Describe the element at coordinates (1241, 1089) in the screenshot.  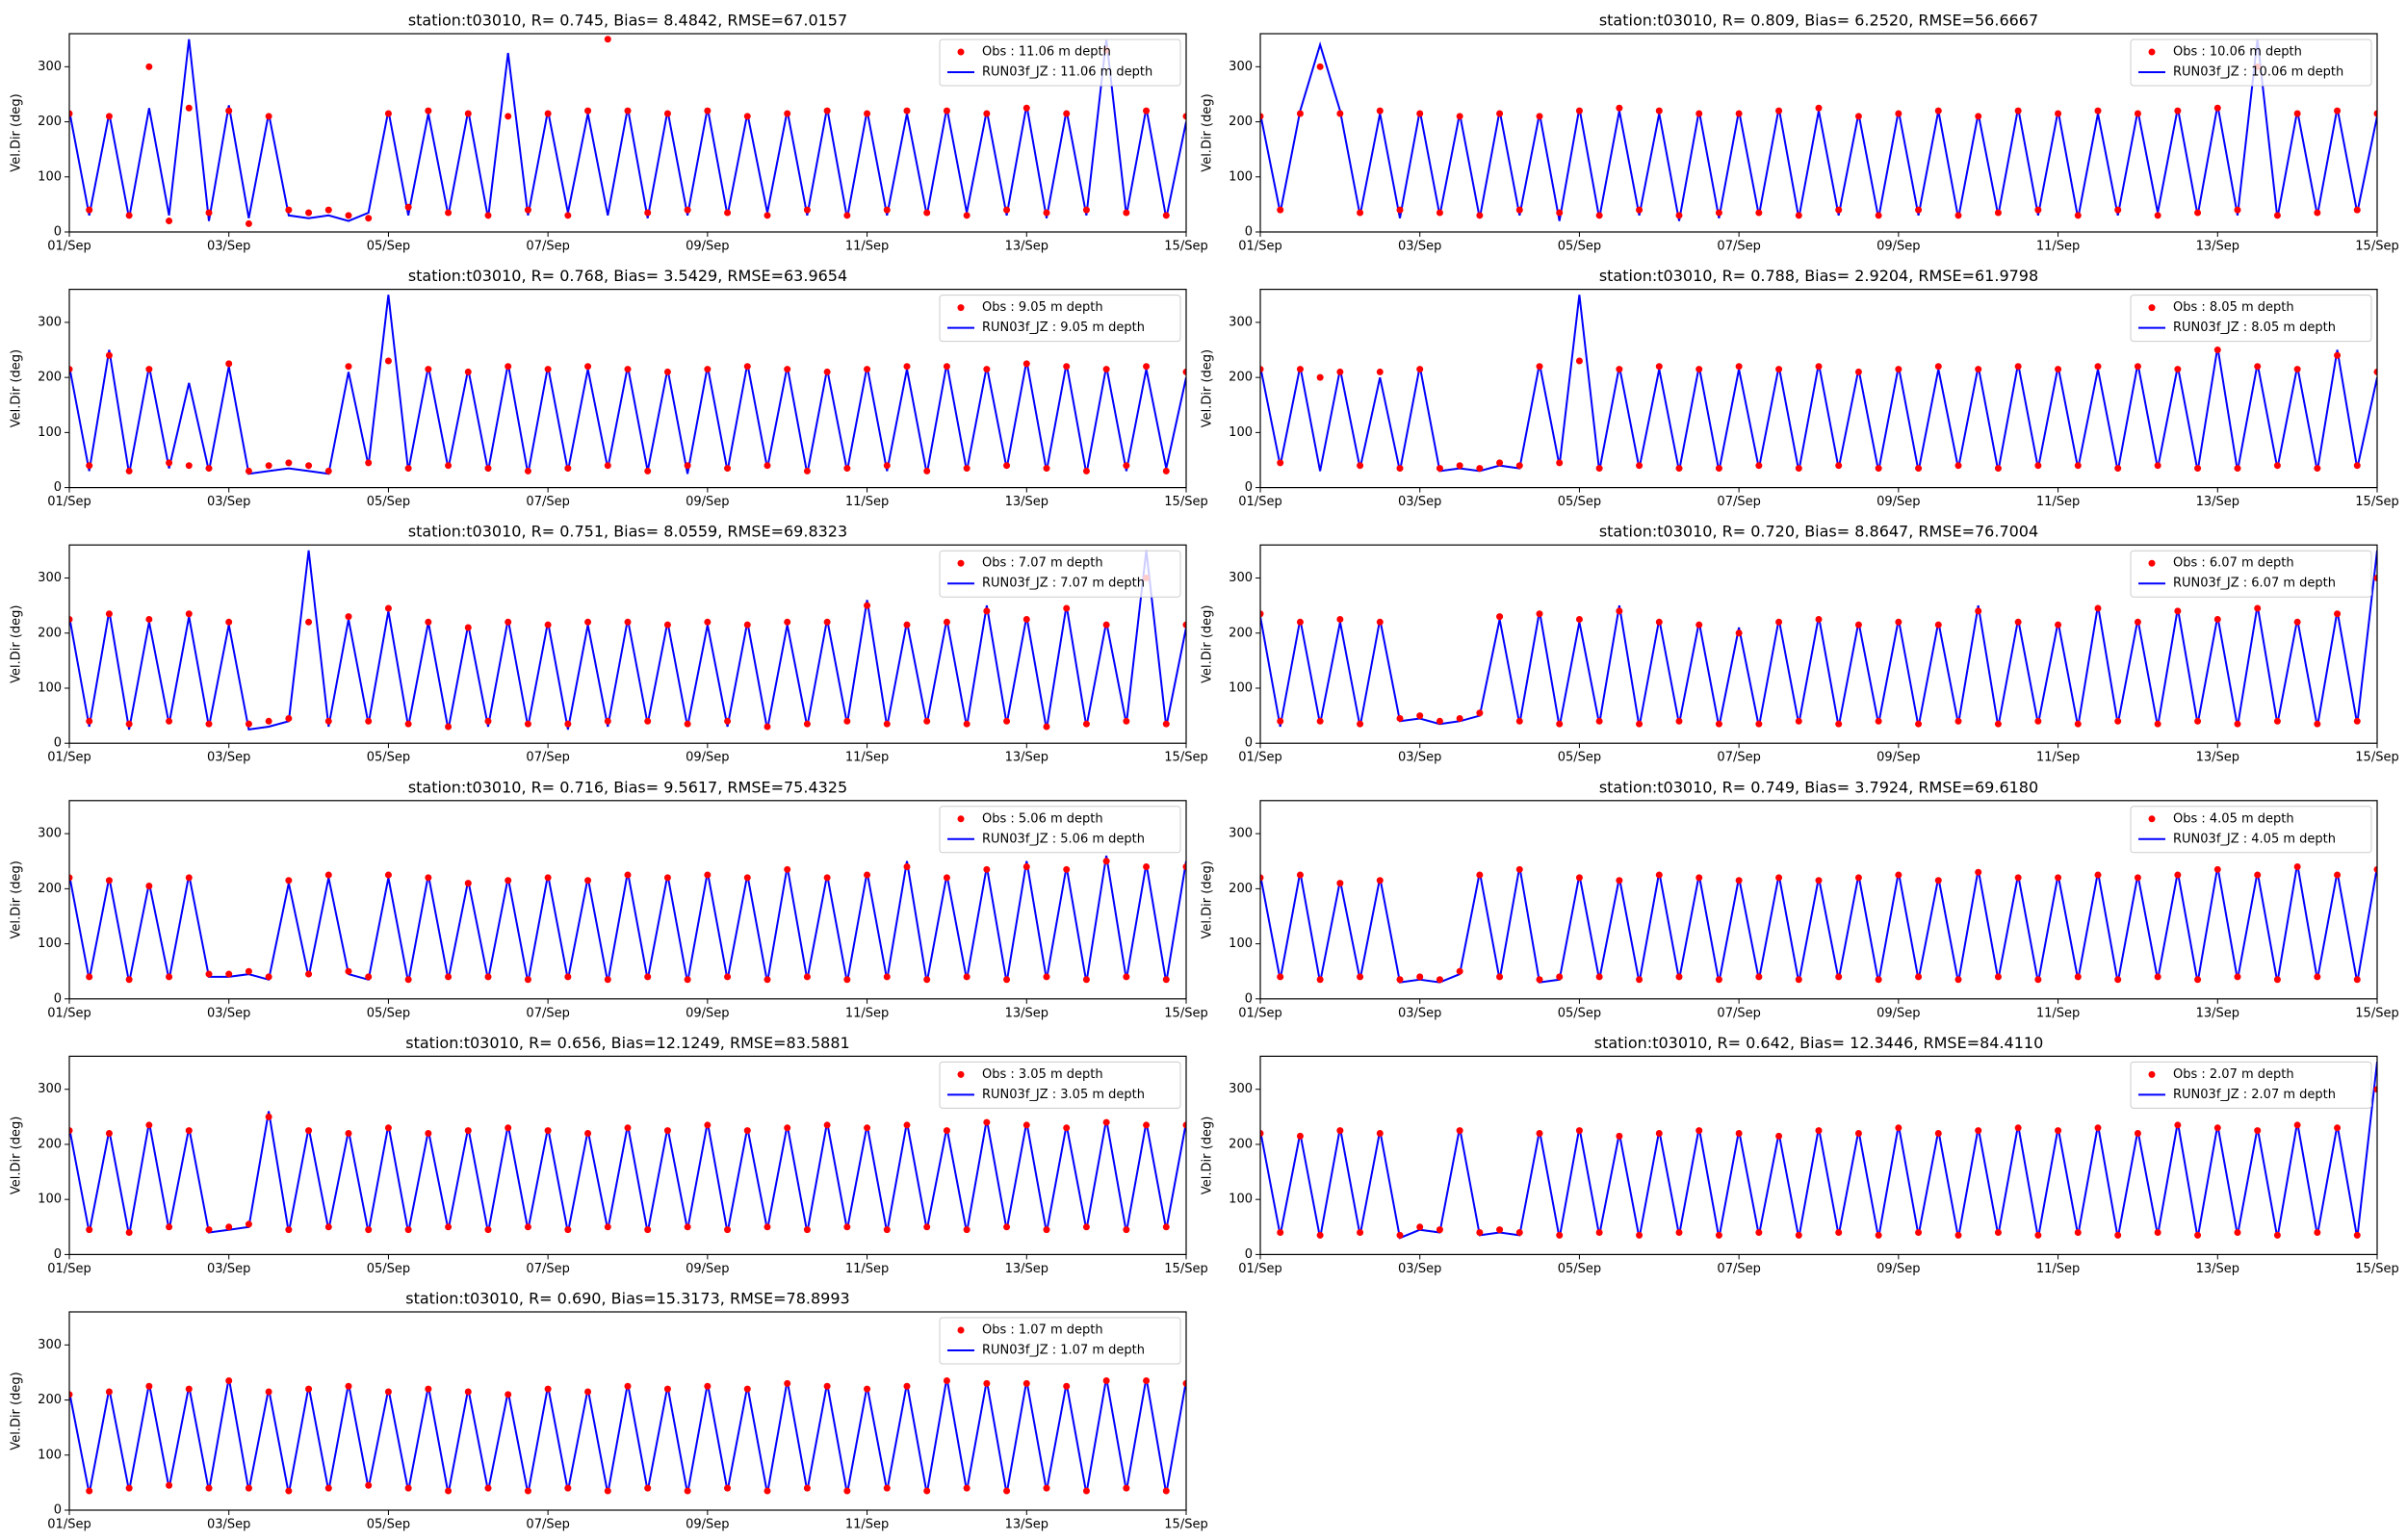
I see `y-tick-label: 300` at that location.